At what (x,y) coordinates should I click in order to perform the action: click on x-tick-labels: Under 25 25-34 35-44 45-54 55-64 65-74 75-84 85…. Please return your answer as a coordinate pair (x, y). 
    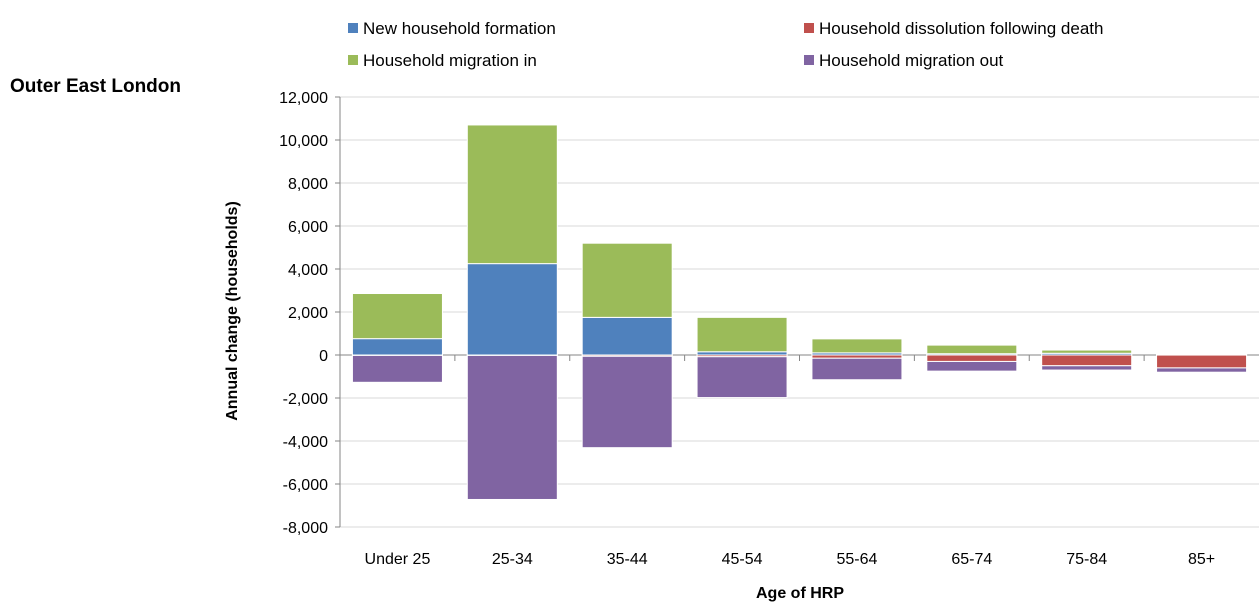
    Looking at the image, I should click on (790, 559).